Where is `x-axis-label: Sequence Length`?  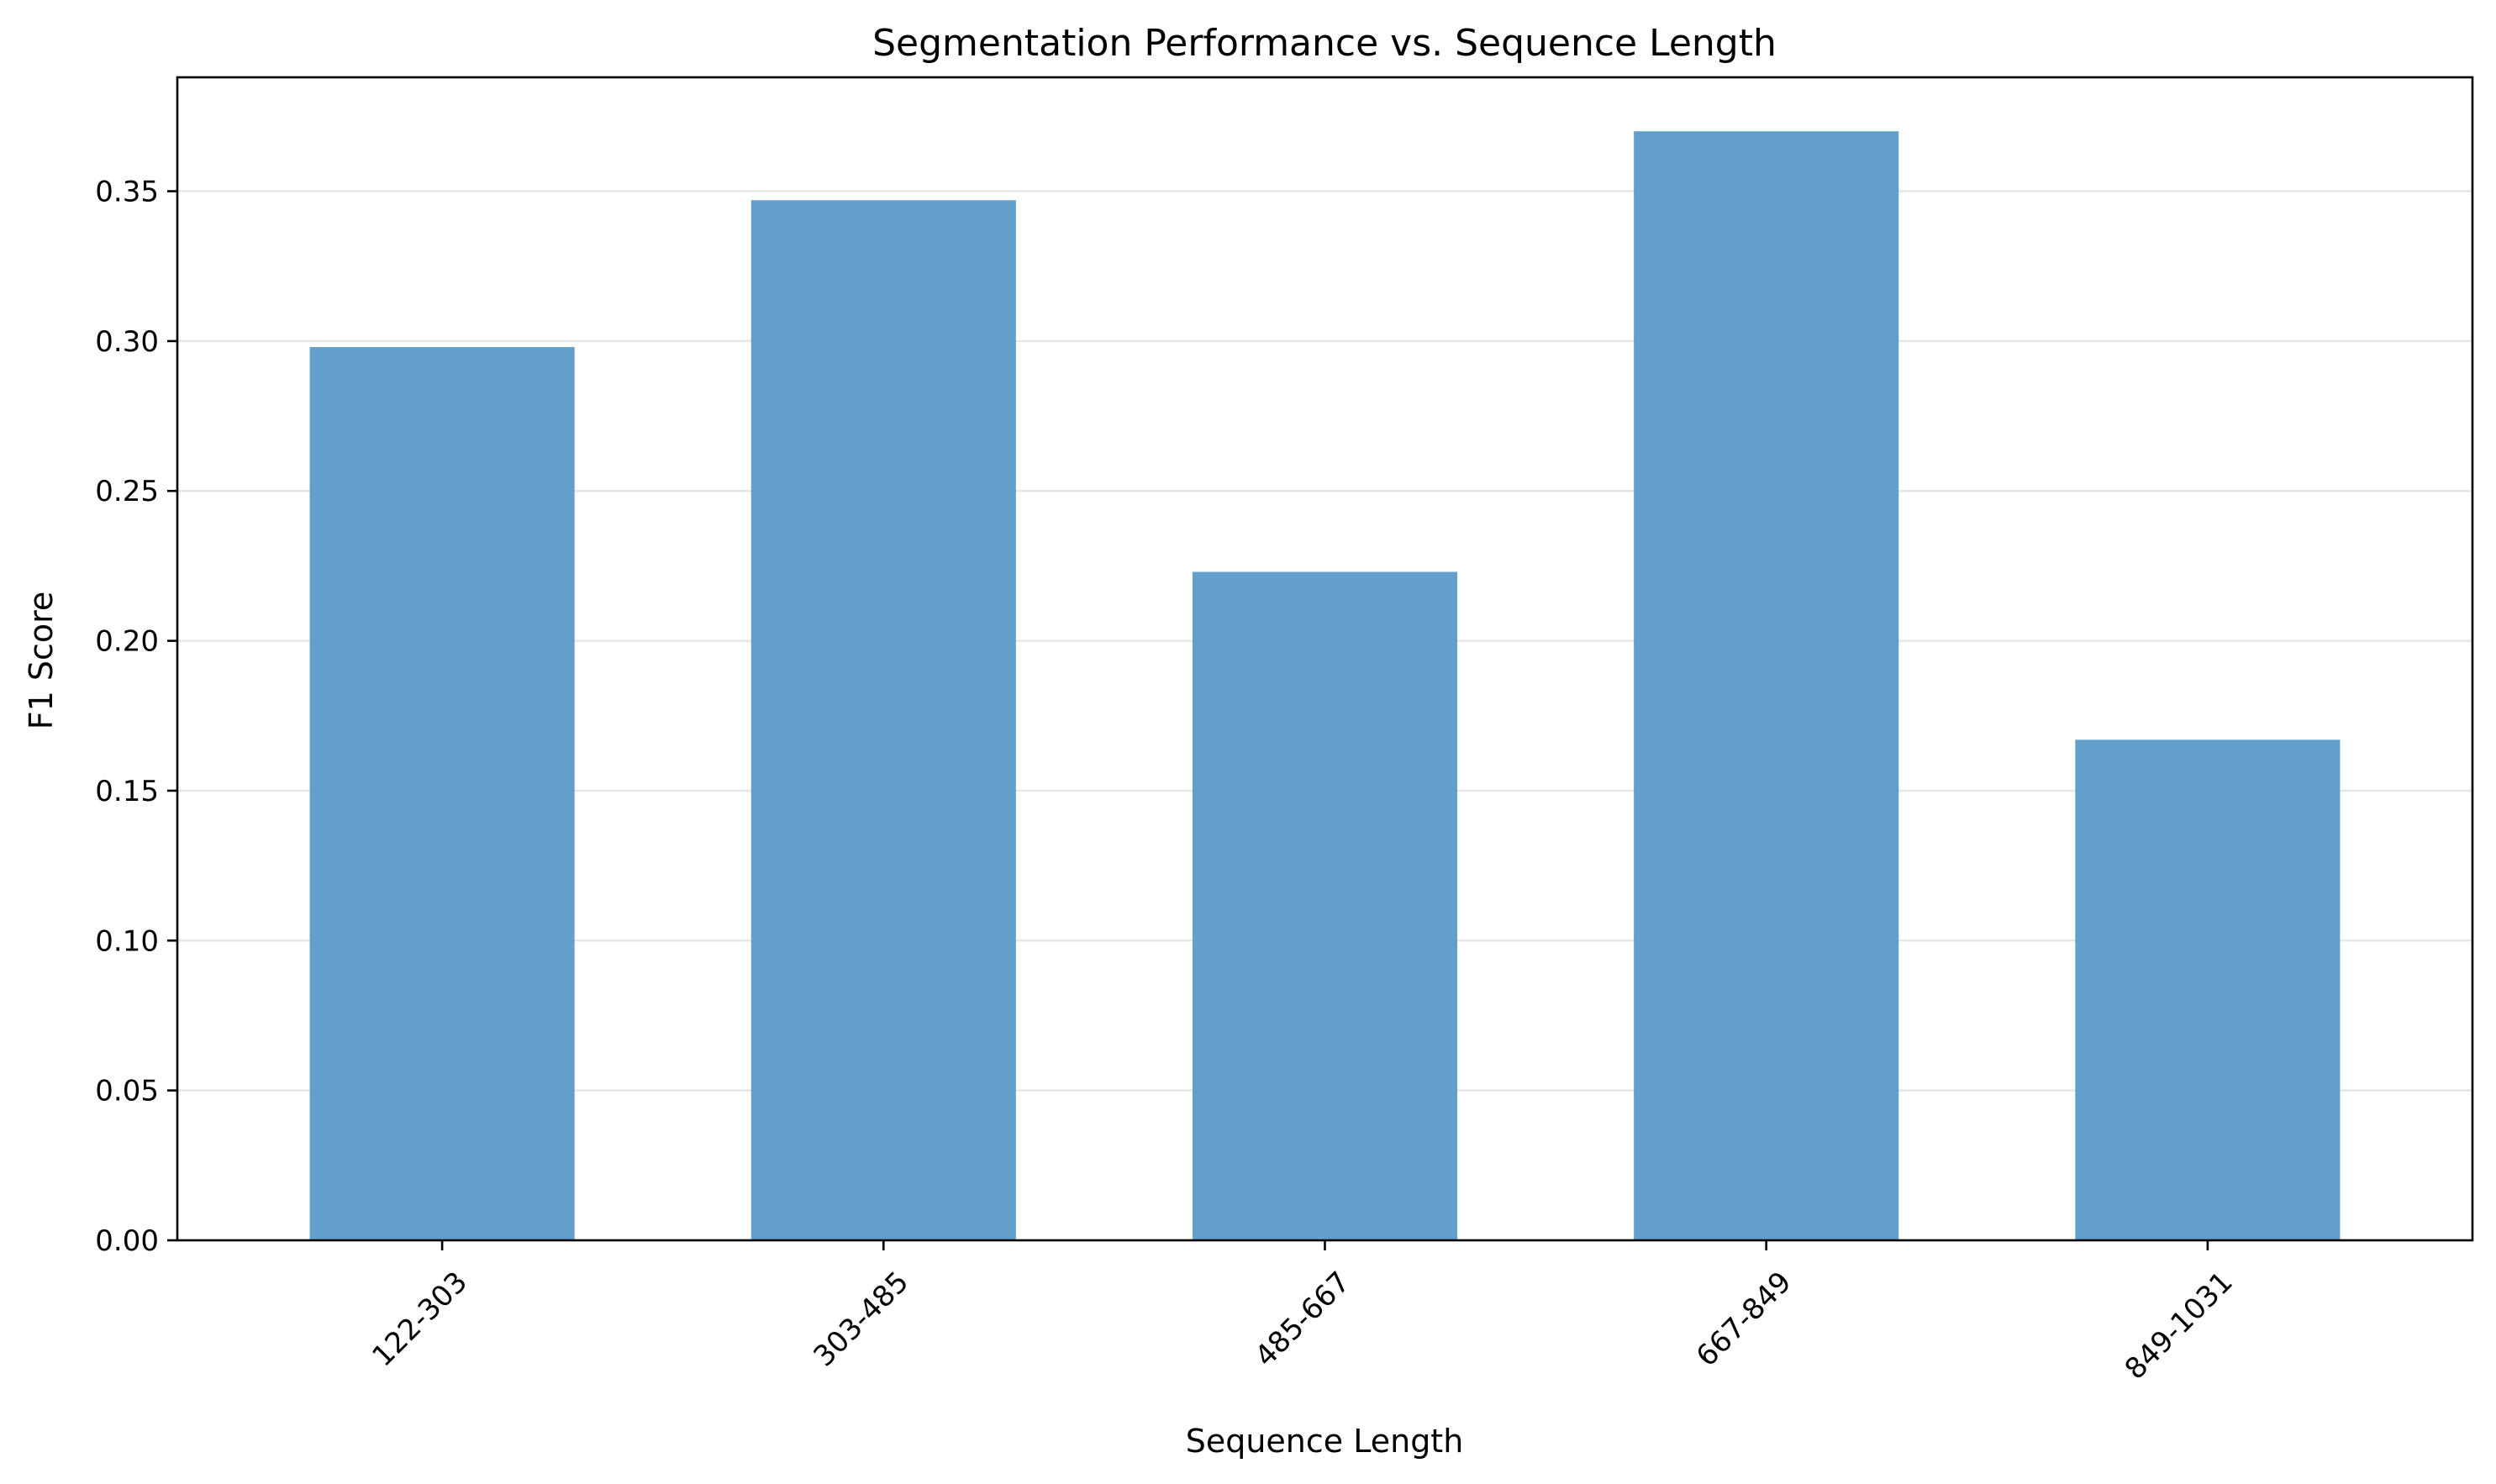
x-axis-label: Sequence Length is located at coordinates (1325, 1442).